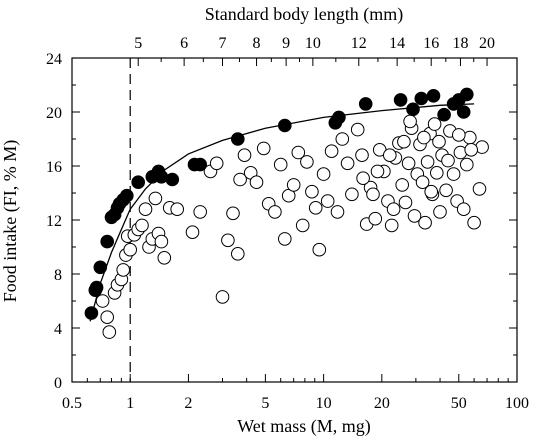 This screenshot has width=539, height=439. What do you see at coordinates (10, 221) in the screenshot?
I see `y-axis-title: Food intake (FI, % M)` at bounding box center [10, 221].